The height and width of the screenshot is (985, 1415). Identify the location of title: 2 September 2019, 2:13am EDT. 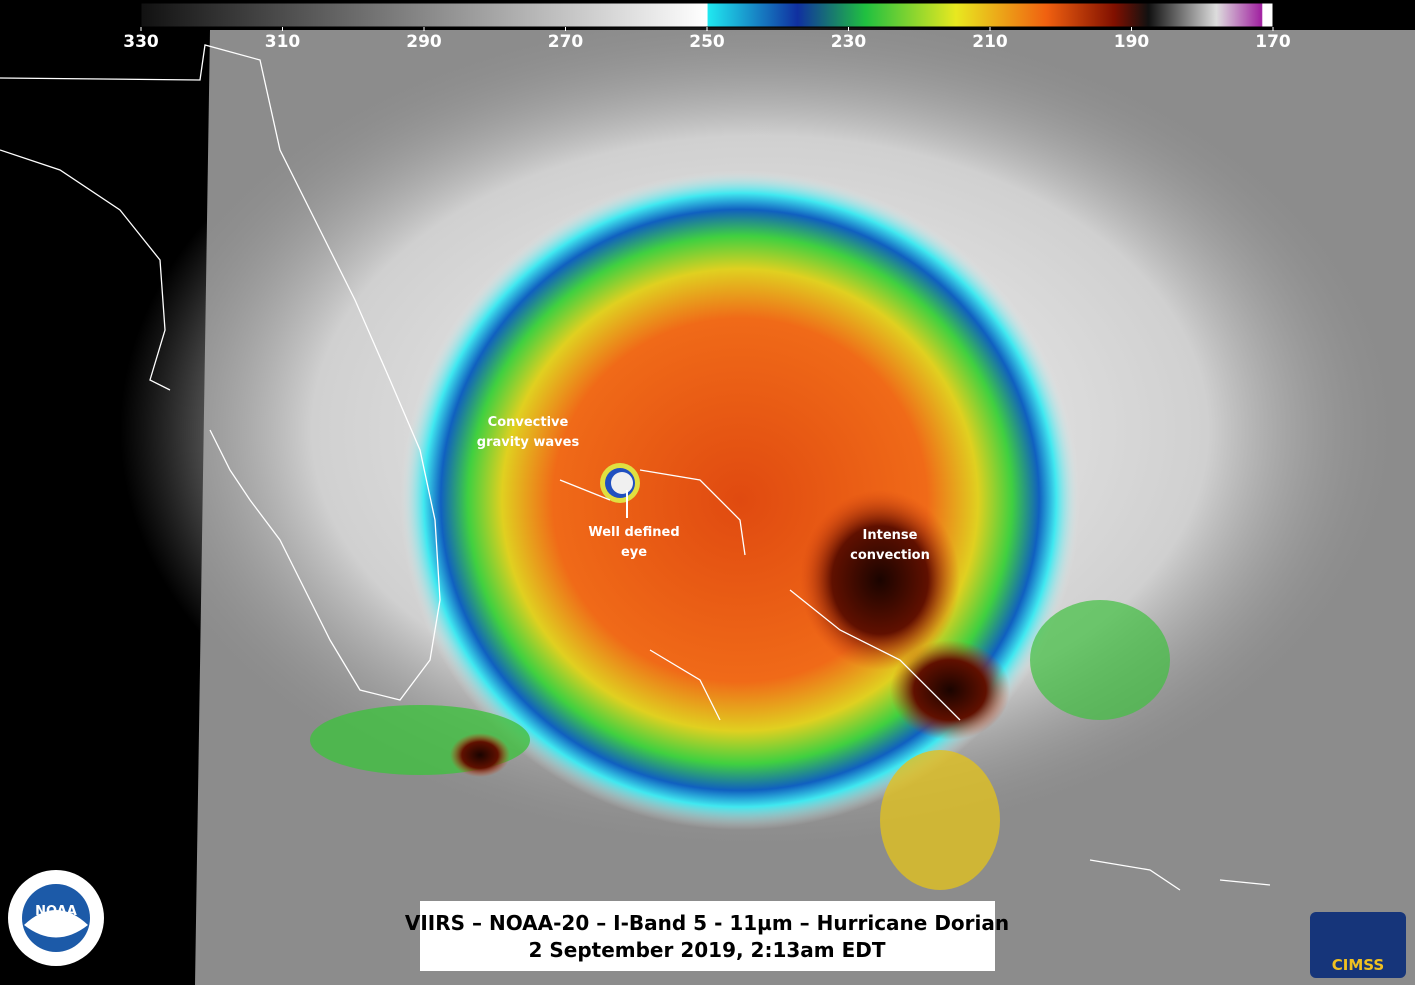
(706, 950).